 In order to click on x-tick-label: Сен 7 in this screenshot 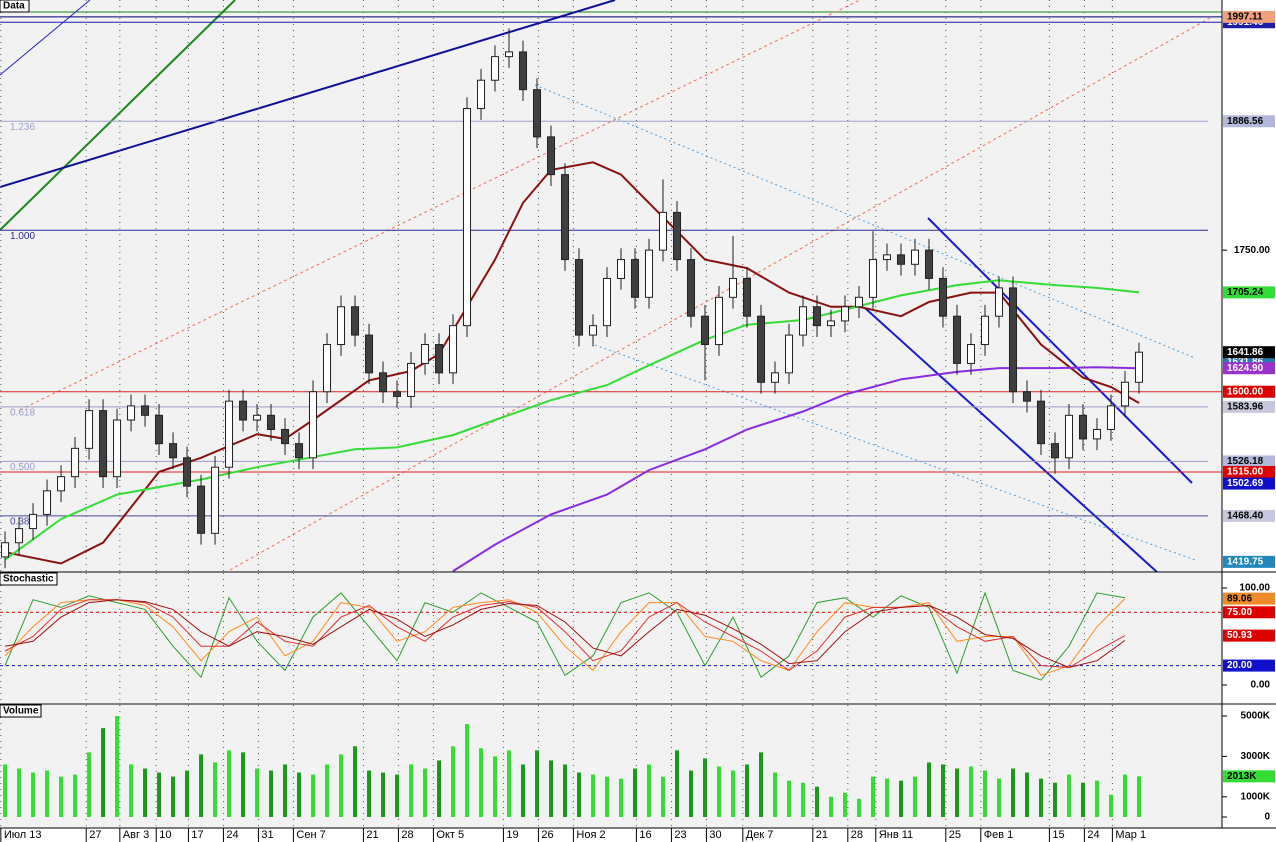, I will do `click(310, 835)`.